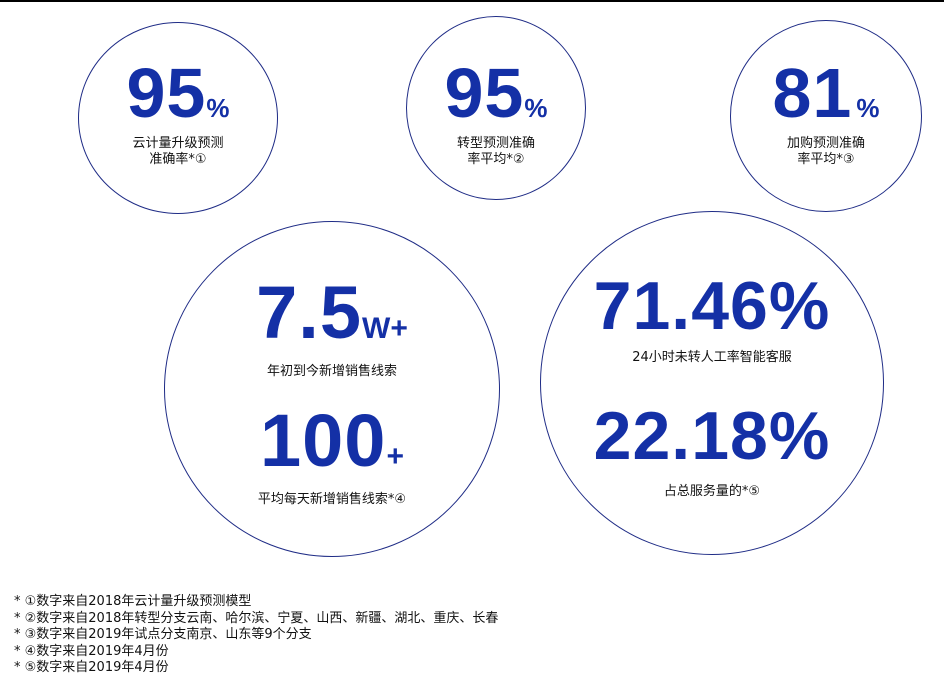 The height and width of the screenshot is (692, 944). Describe the element at coordinates (323, 440) in the screenshot. I see `stat-number: 100` at that location.